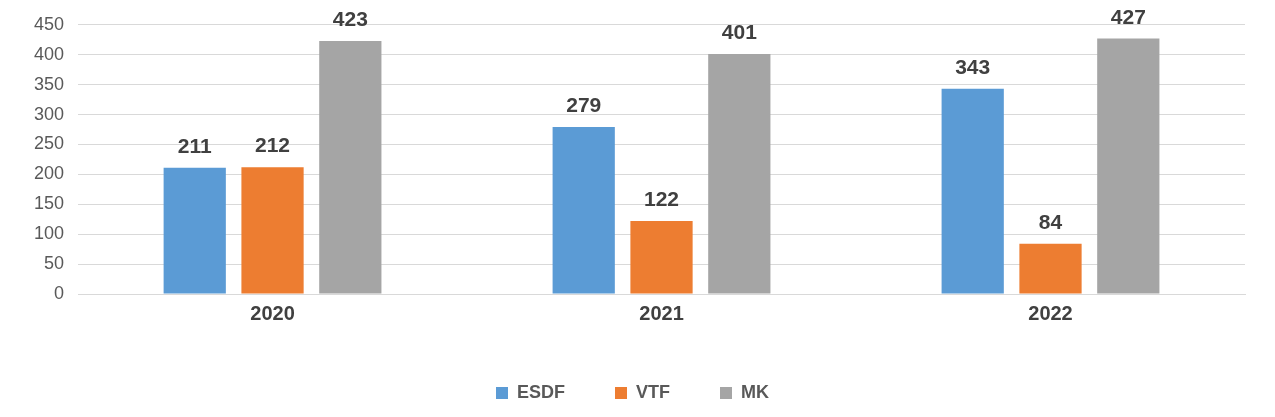  What do you see at coordinates (49, 23) in the screenshot?
I see `y-tick-label: 450` at bounding box center [49, 23].